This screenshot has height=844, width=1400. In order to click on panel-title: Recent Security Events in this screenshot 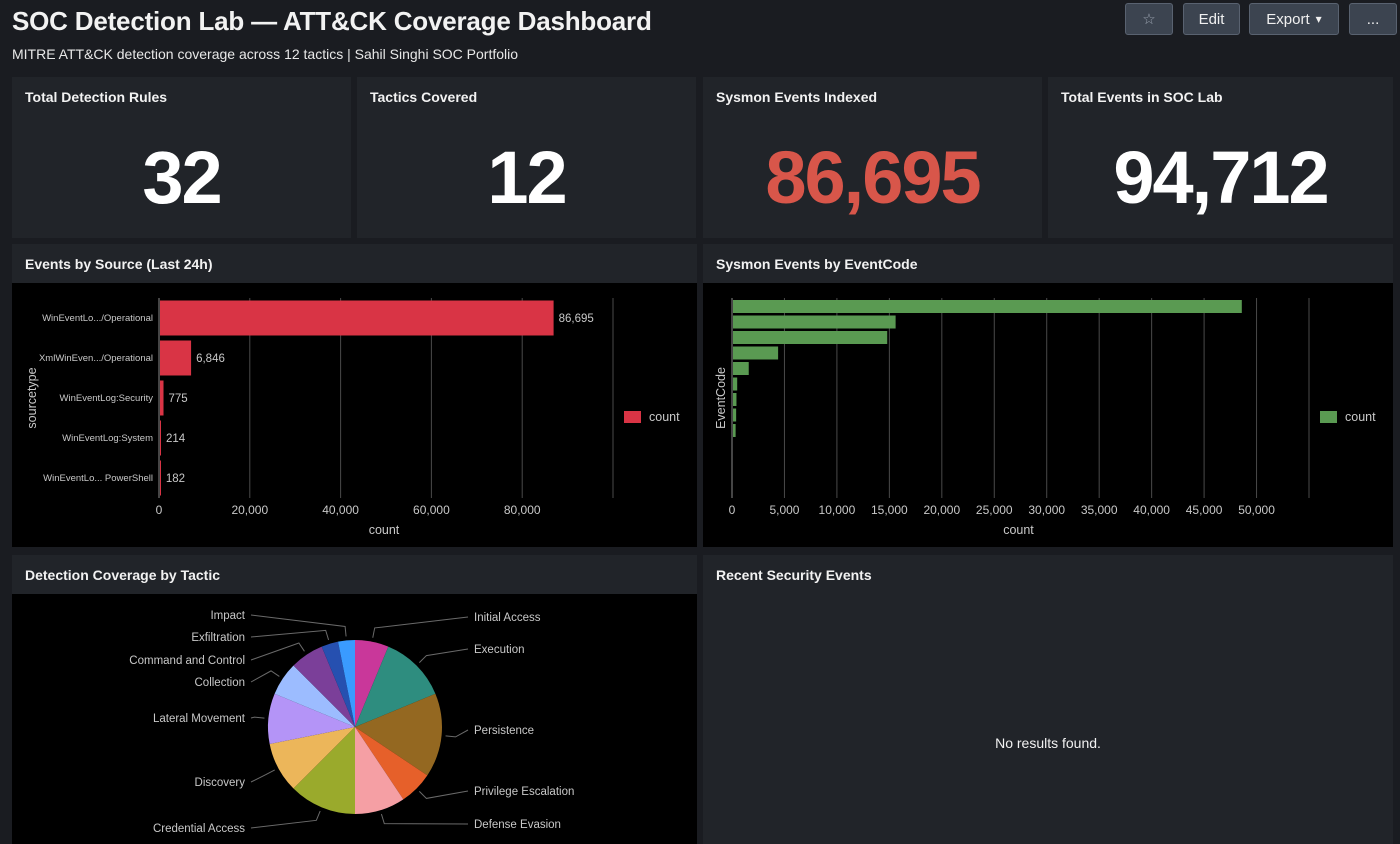, I will do `click(794, 575)`.